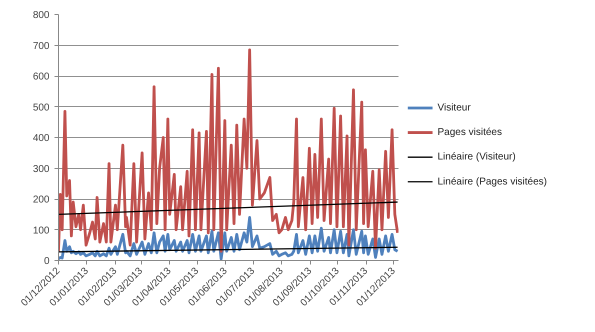 The width and height of the screenshot is (595, 332). Describe the element at coordinates (41, 169) in the screenshot. I see `y-tick-label: 300` at that location.